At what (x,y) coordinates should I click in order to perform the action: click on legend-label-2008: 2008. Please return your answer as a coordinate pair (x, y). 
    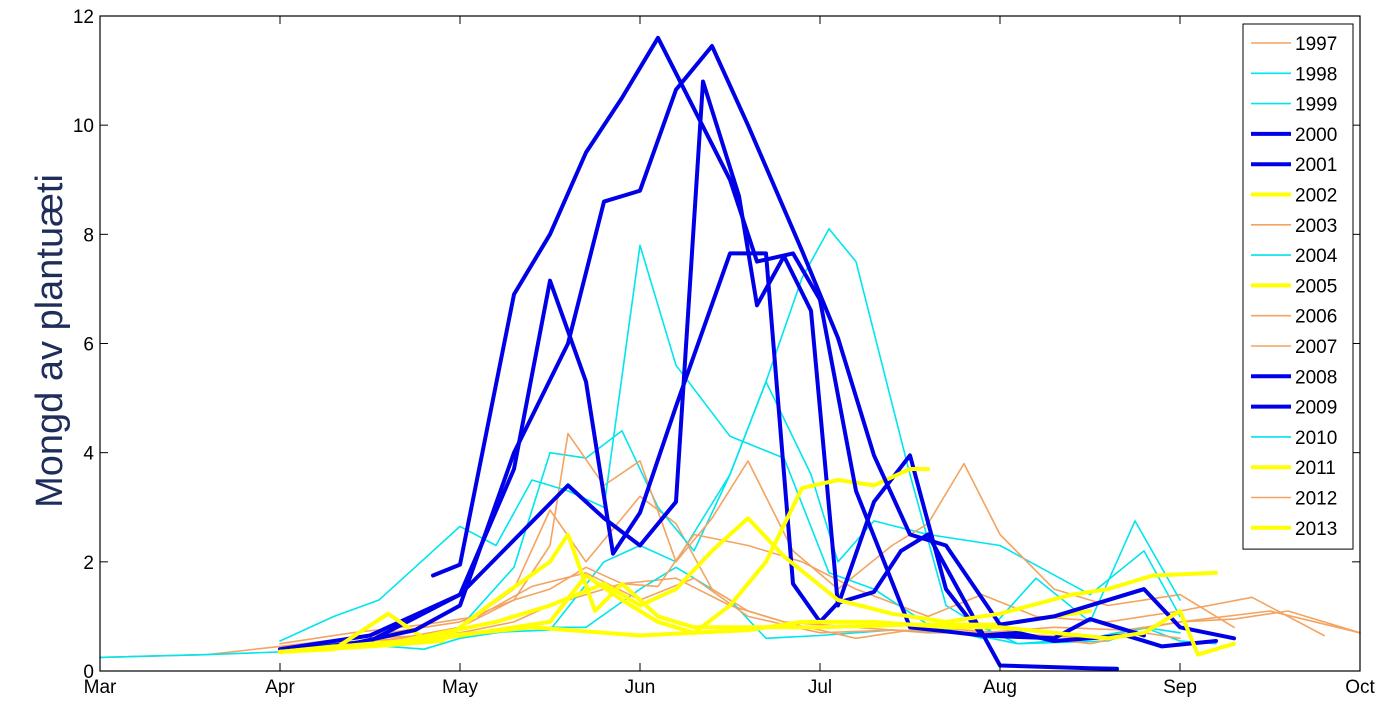
    Looking at the image, I should click on (1316, 377).